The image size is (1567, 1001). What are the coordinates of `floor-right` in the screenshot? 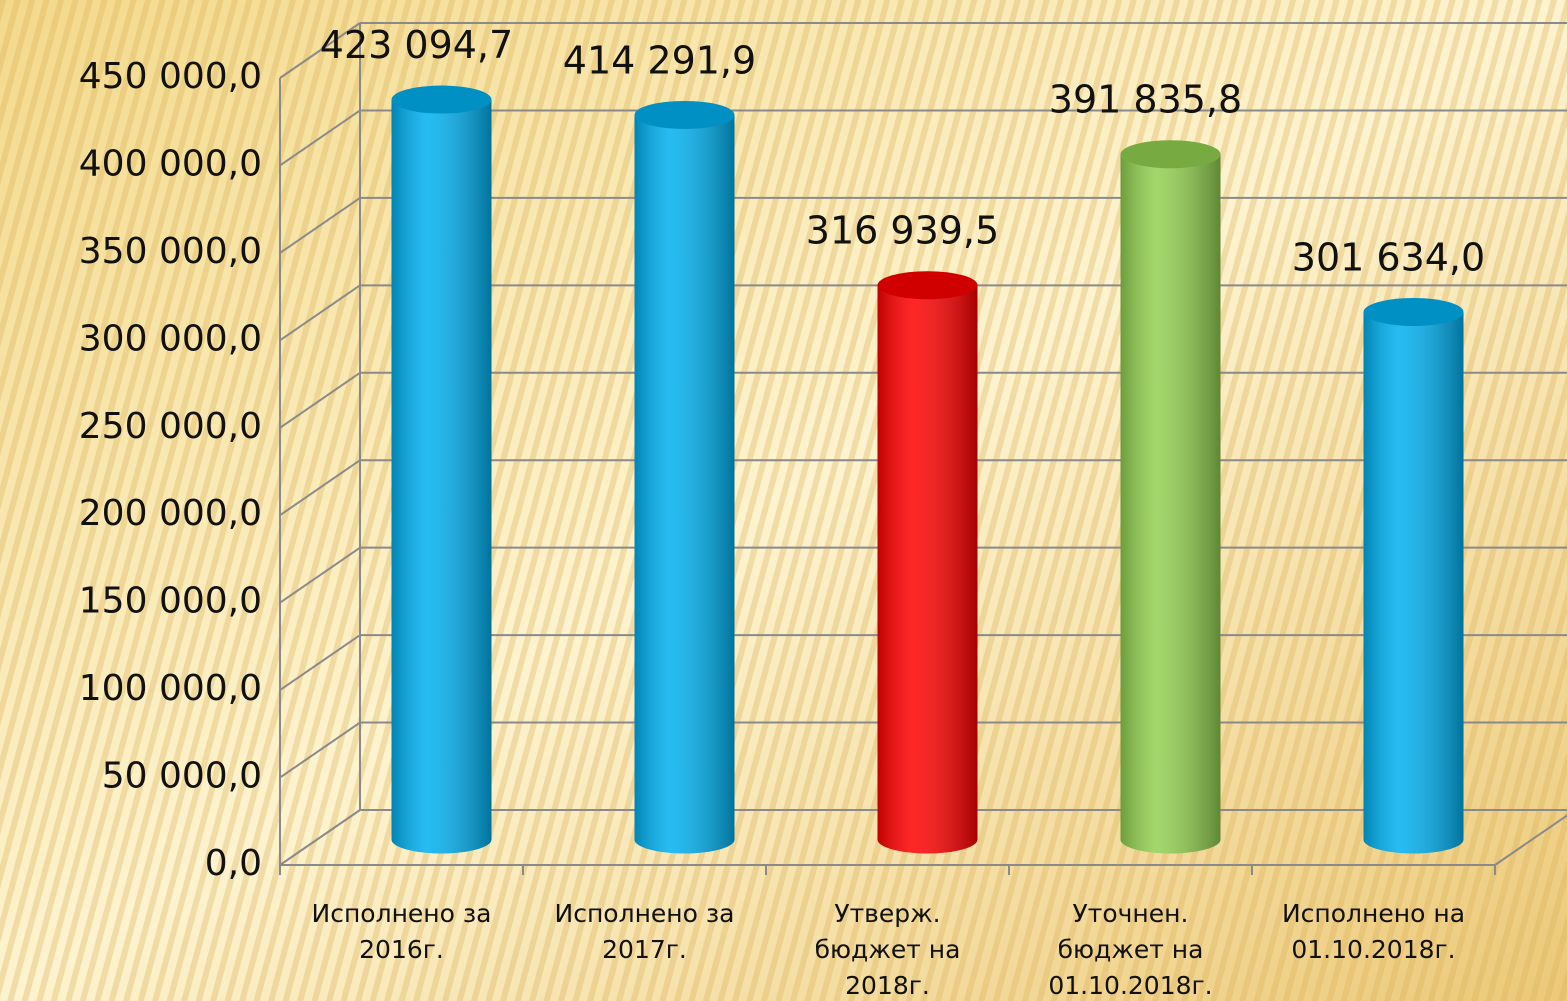 It's located at (1530, 840).